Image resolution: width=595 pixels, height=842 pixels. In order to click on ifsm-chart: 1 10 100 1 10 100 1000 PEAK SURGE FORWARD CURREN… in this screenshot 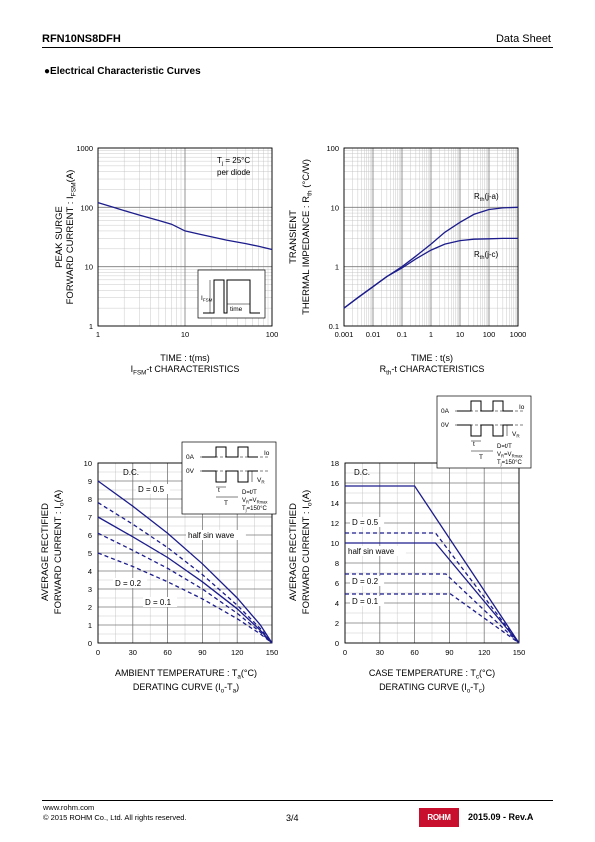, I will do `click(166, 260)`.